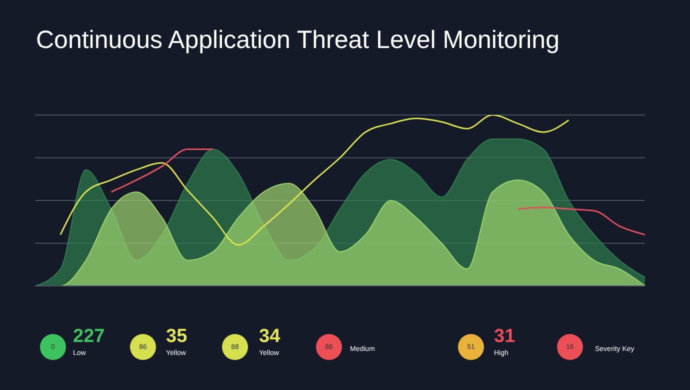  I want to click on text: 31, so click(505, 337).